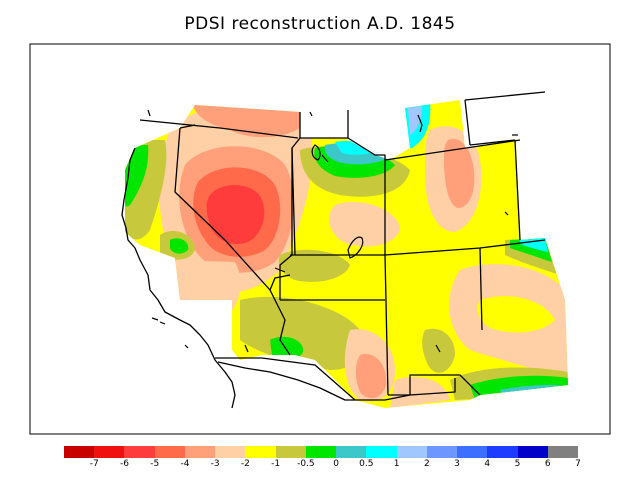 The width and height of the screenshot is (640, 480). I want to click on bear-lake, so click(325, 158).